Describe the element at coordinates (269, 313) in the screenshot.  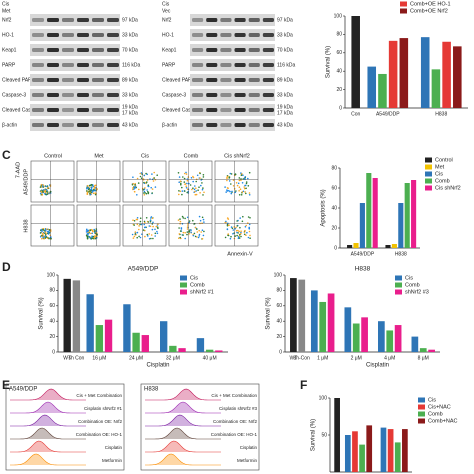
I see `y-axis-label: Survival (%)` at that location.